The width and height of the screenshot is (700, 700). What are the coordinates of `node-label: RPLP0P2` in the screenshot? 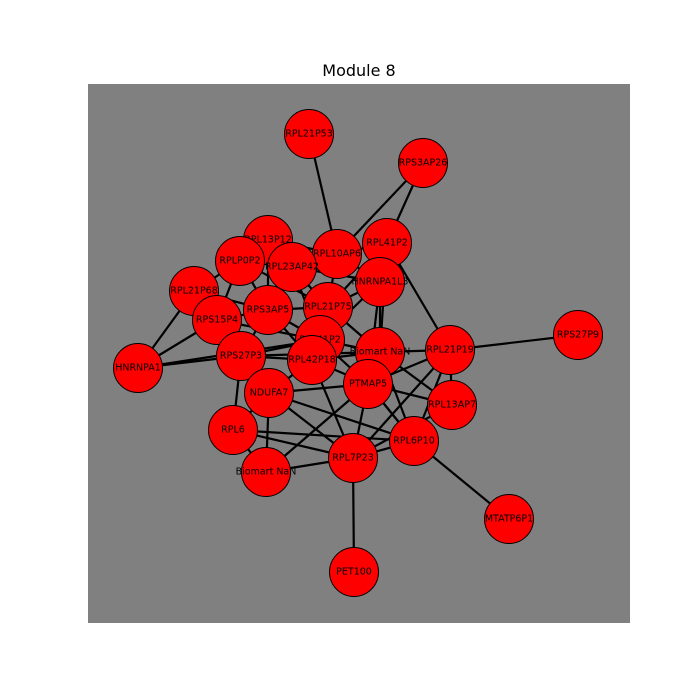 It's located at (239, 261).